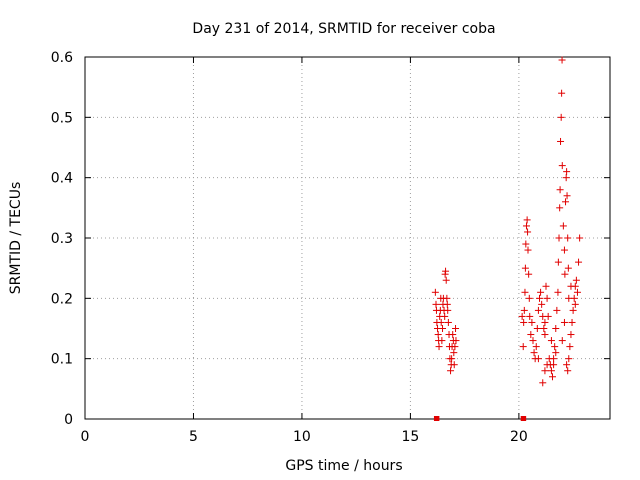  Describe the element at coordinates (343, 466) in the screenshot. I see `x-axis-label: GPS time / hours` at that location.